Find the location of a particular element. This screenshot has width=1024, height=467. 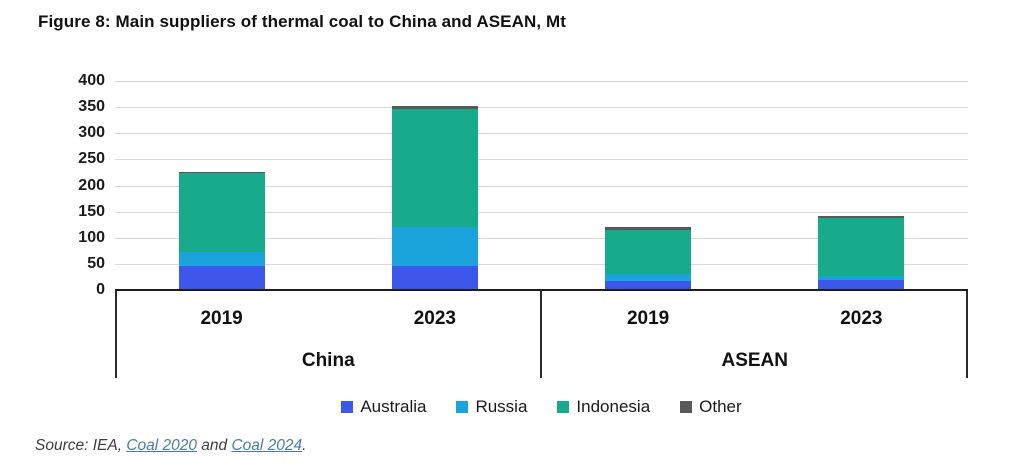

y-axis-tick-label: 250 is located at coordinates (91, 159).